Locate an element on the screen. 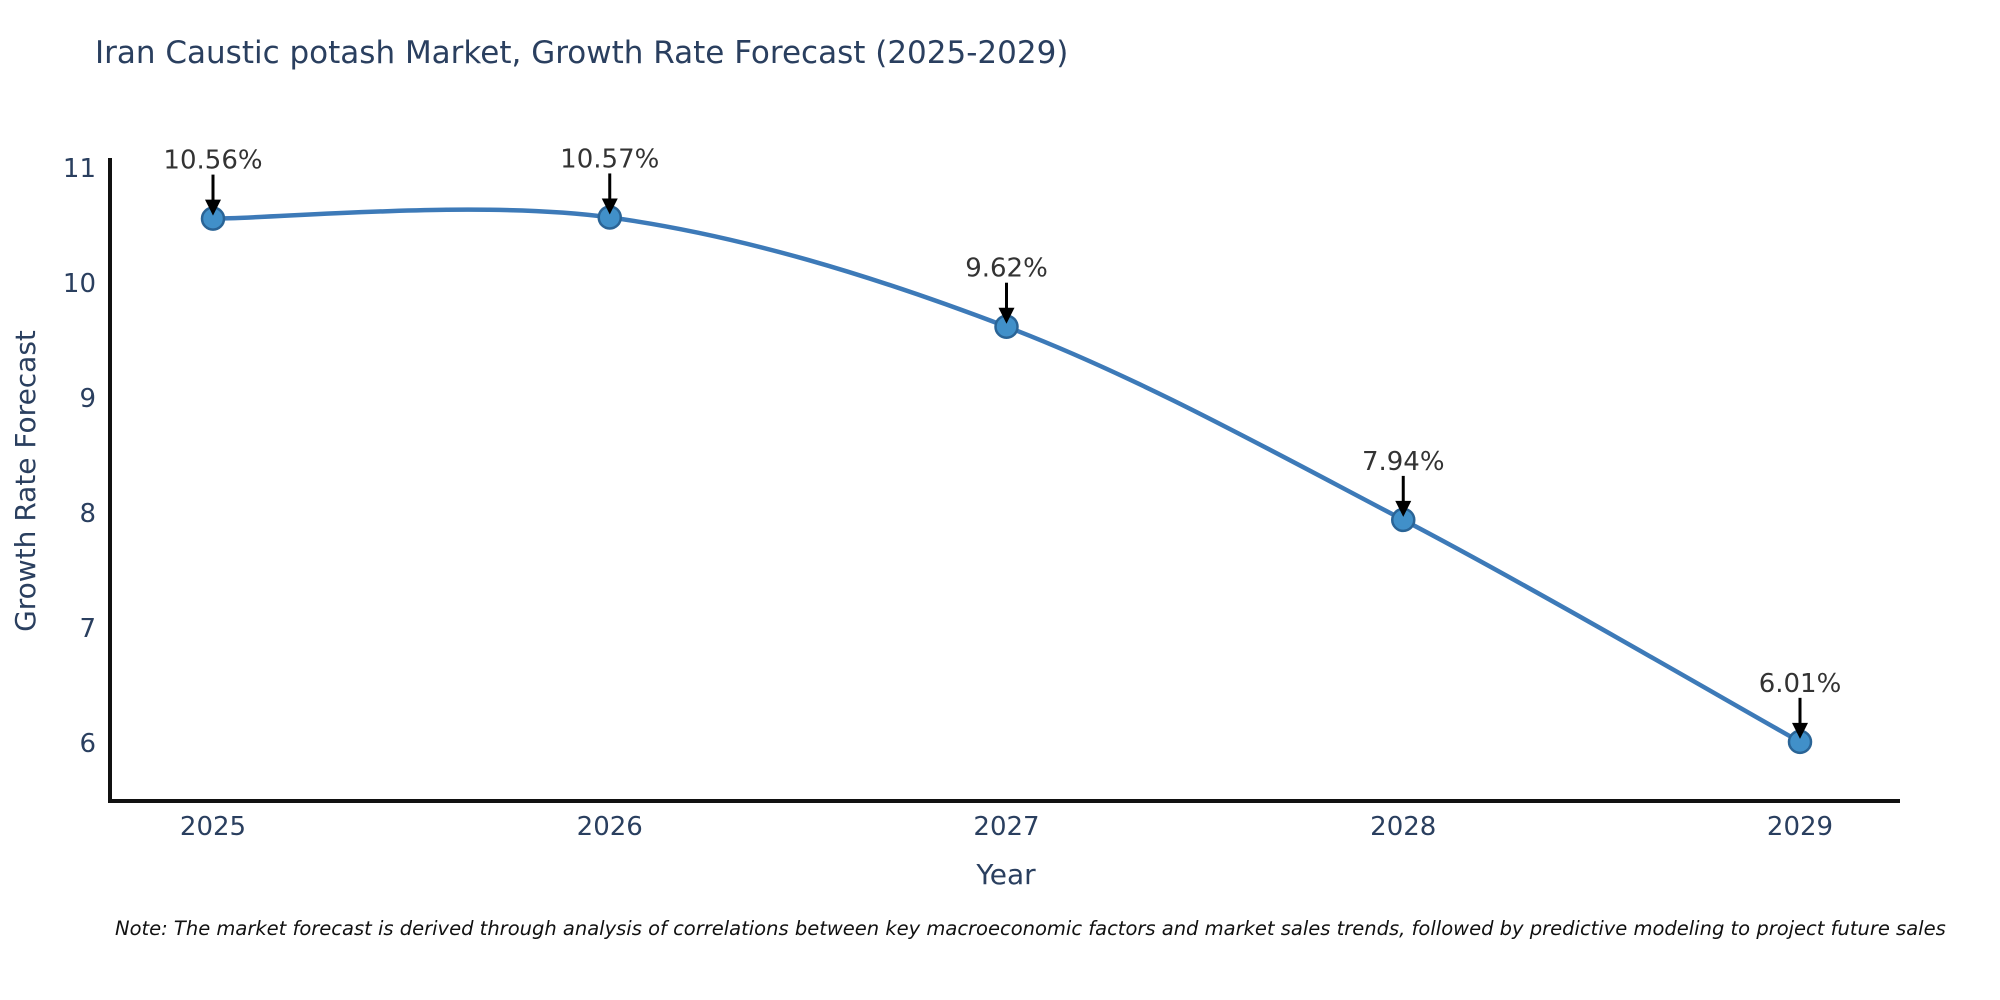 This screenshot has height=1000, width=2000. x-tick-label: 2026 is located at coordinates (610, 827).